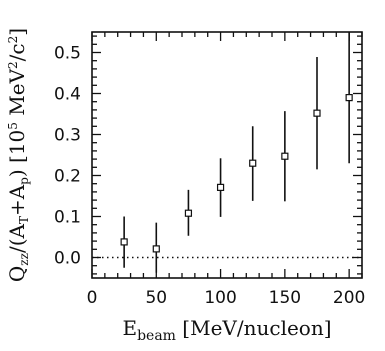 The height and width of the screenshot is (351, 385). Describe the element at coordinates (13, 65) in the screenshot. I see `y-axis-title-exp2: 2` at that location.